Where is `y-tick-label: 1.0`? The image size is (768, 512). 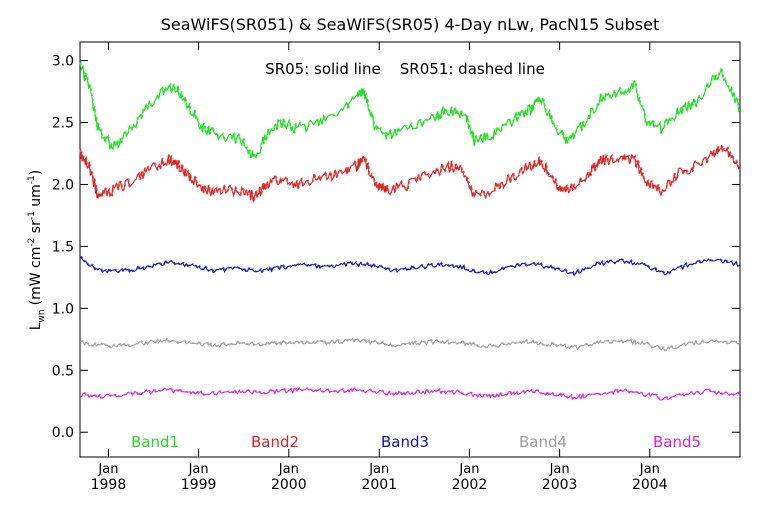 y-tick-label: 1.0 is located at coordinates (63, 309).